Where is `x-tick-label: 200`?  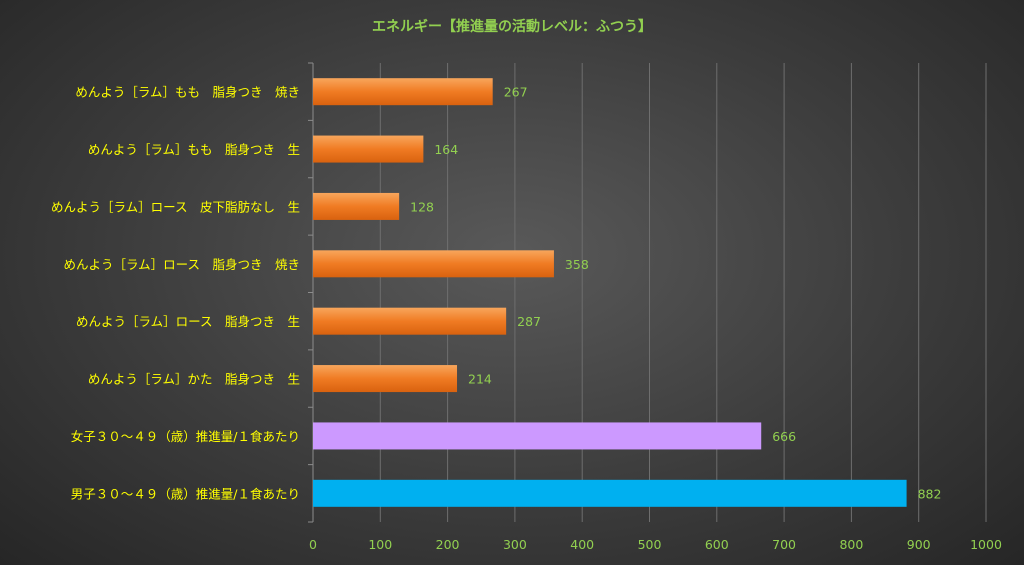
x-tick-label: 200 is located at coordinates (448, 544).